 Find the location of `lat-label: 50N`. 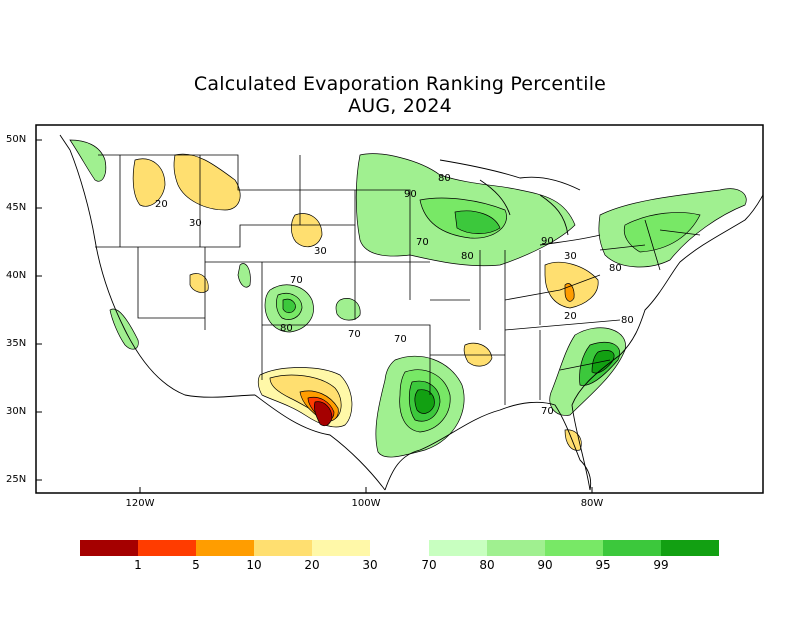

lat-label: 50N is located at coordinates (16, 139).